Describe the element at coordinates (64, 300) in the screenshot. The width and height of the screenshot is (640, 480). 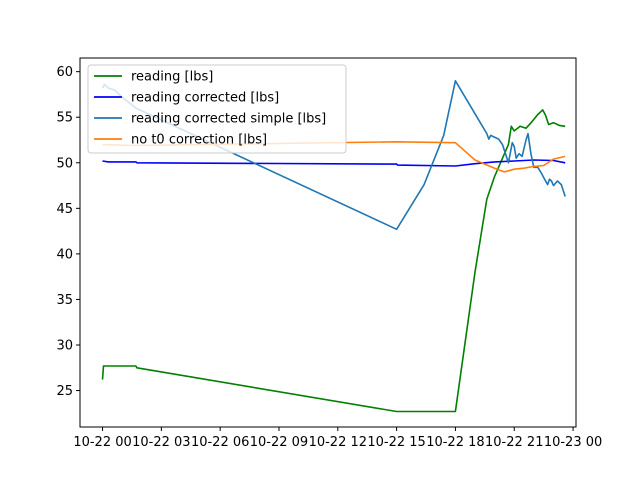
I see `y-tick-label: 35` at that location.